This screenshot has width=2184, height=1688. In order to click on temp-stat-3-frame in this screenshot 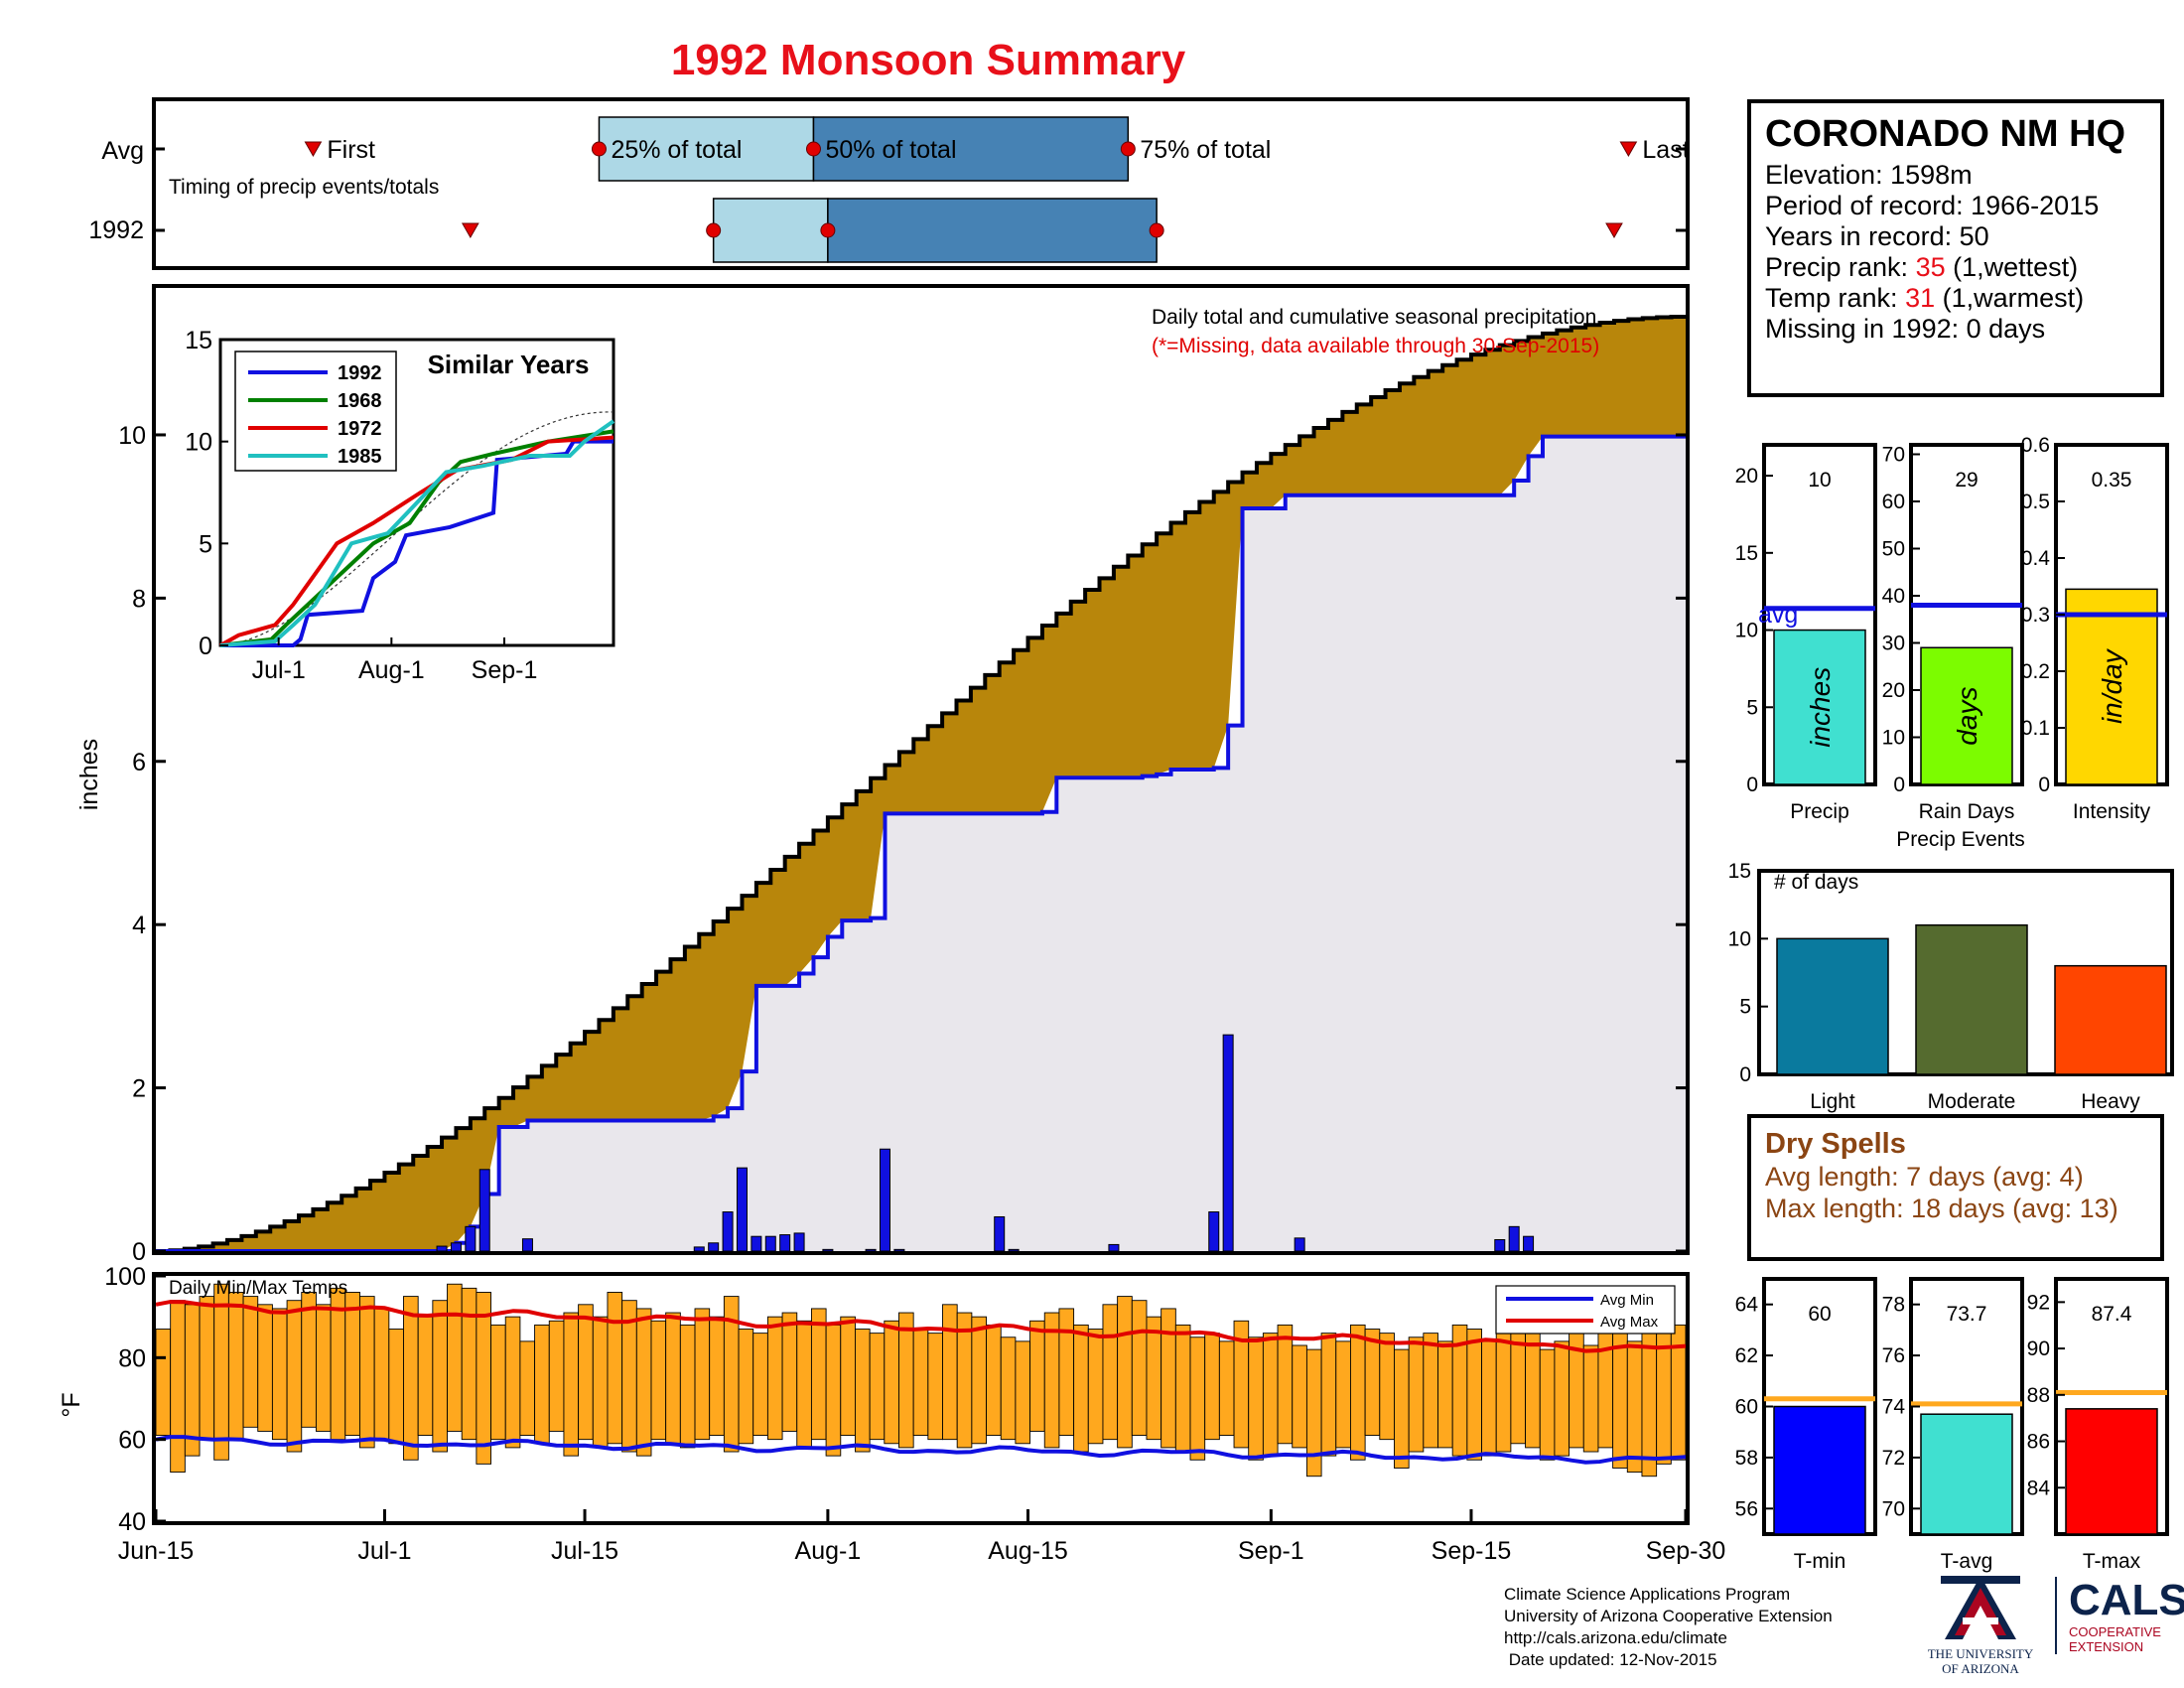, I will do `click(2111, 1406)`.